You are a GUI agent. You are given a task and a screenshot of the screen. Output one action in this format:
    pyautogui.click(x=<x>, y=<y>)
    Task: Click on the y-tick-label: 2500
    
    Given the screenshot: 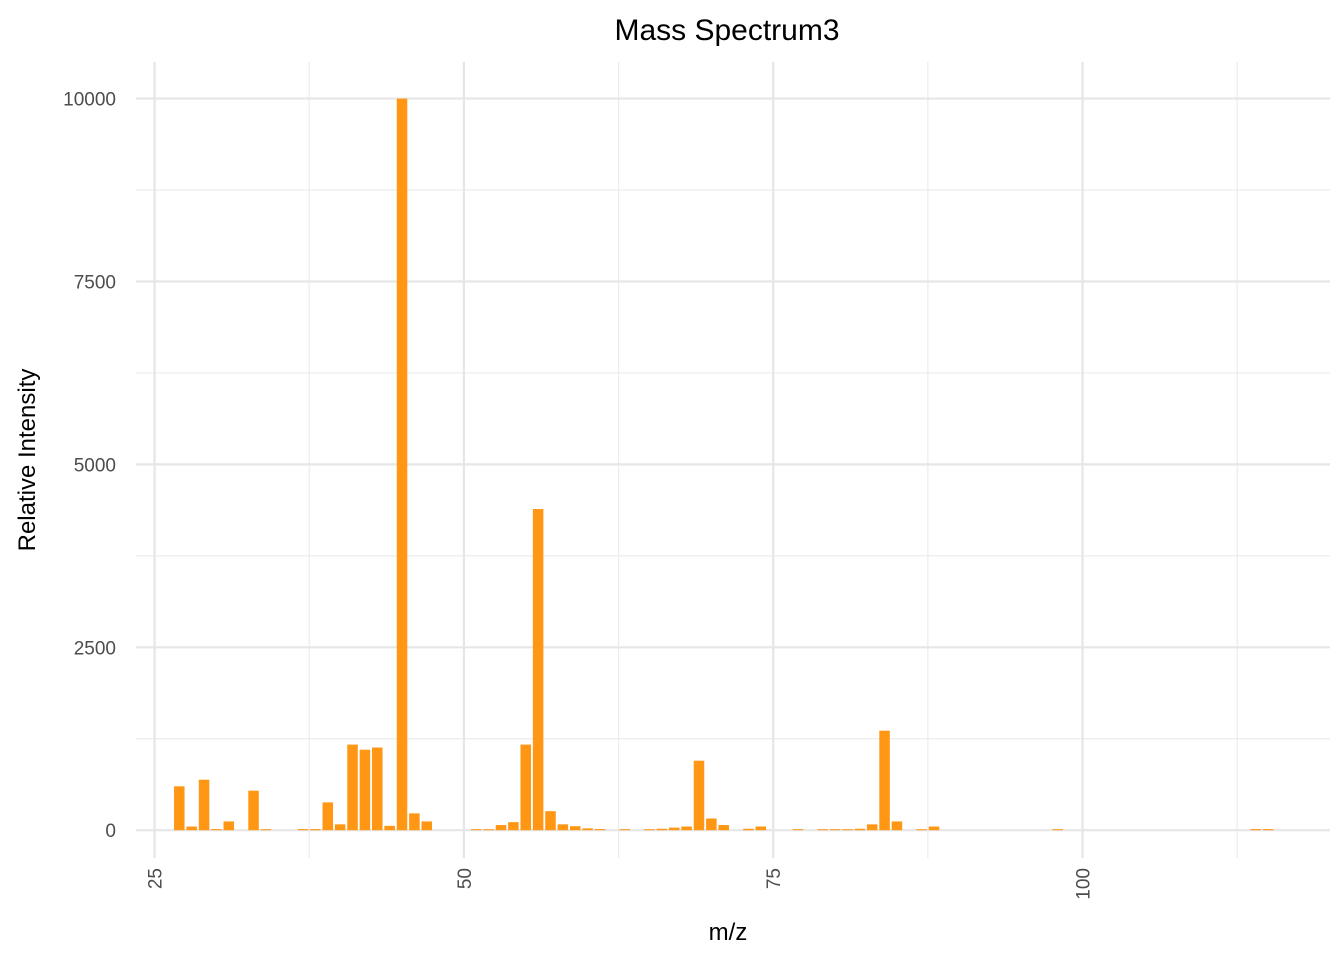 What is the action you would take?
    pyautogui.click(x=95, y=648)
    